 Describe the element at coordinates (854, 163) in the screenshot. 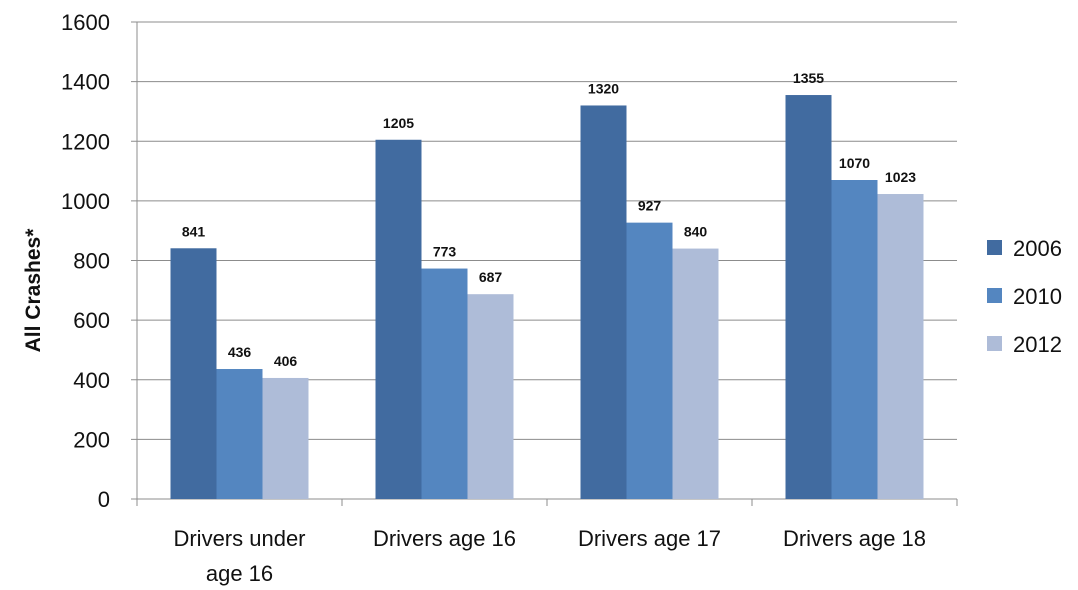

I see `data-label: 1070` at that location.